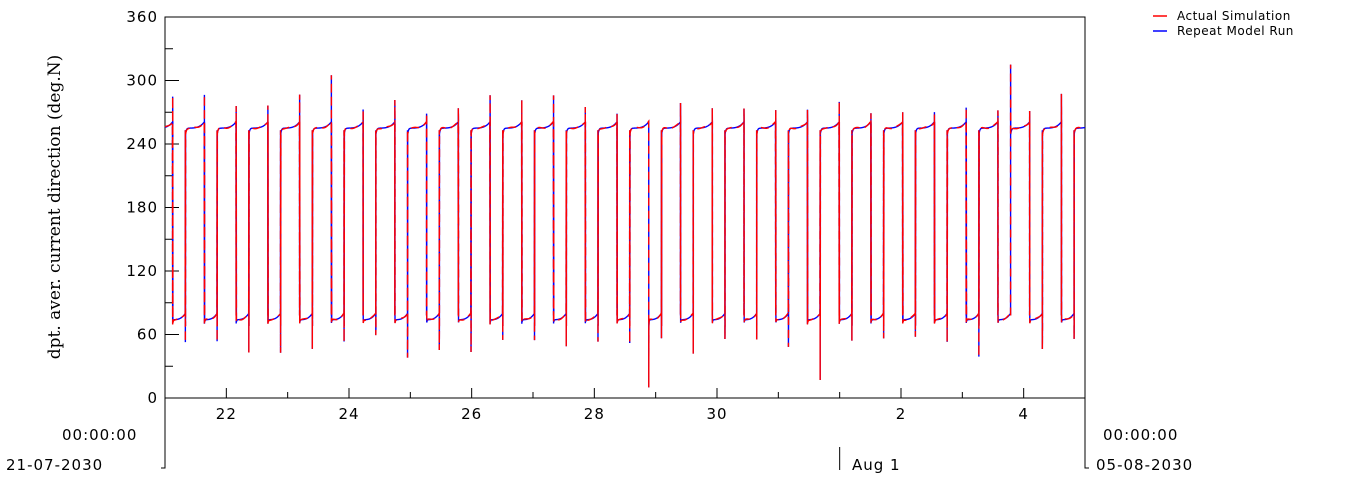 The image size is (1354, 488). I want to click on x-tick-label: 30, so click(716, 414).